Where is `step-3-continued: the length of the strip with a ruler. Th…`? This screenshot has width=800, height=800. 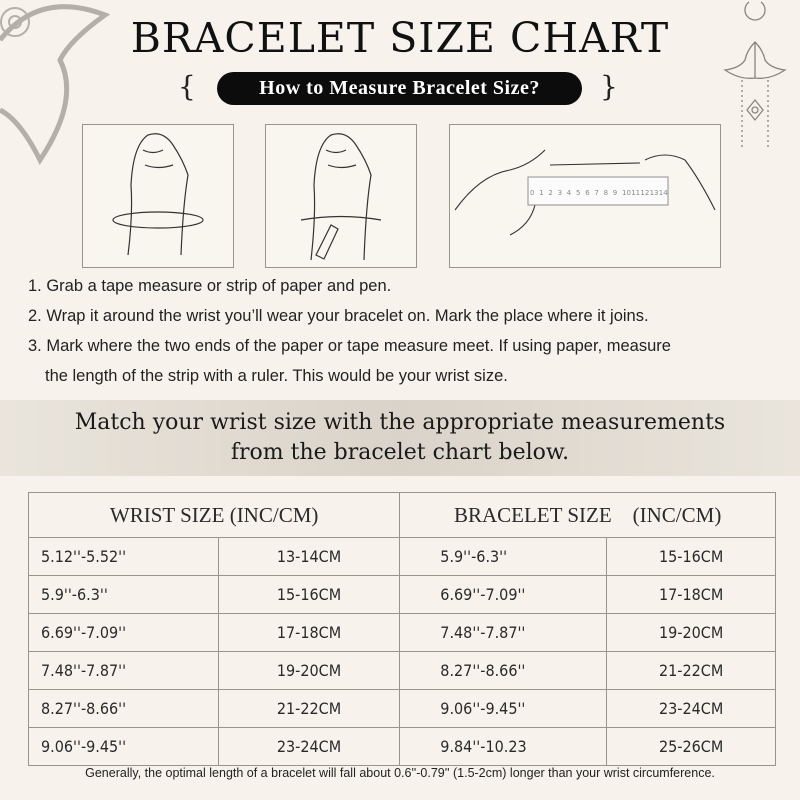
step-3-continued: the length of the strip with a ruler. Th… is located at coordinates (276, 376).